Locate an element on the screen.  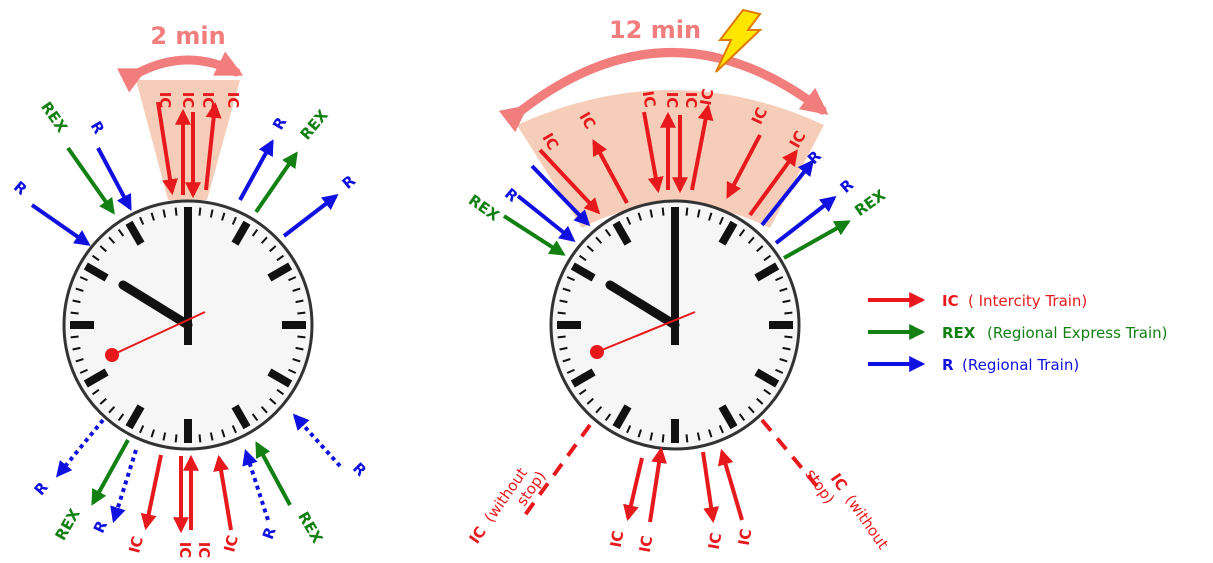
left-bottom-label-r-right-inner: R is located at coordinates (269, 532).